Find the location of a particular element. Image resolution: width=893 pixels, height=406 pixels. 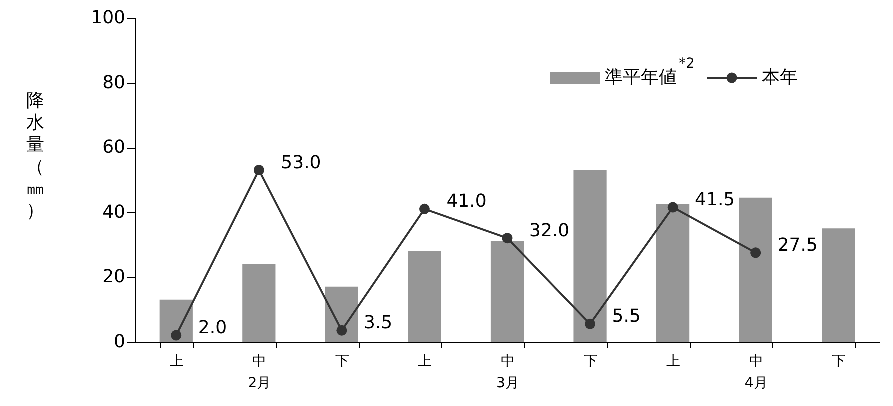

data-label: 5.5 is located at coordinates (626, 317).